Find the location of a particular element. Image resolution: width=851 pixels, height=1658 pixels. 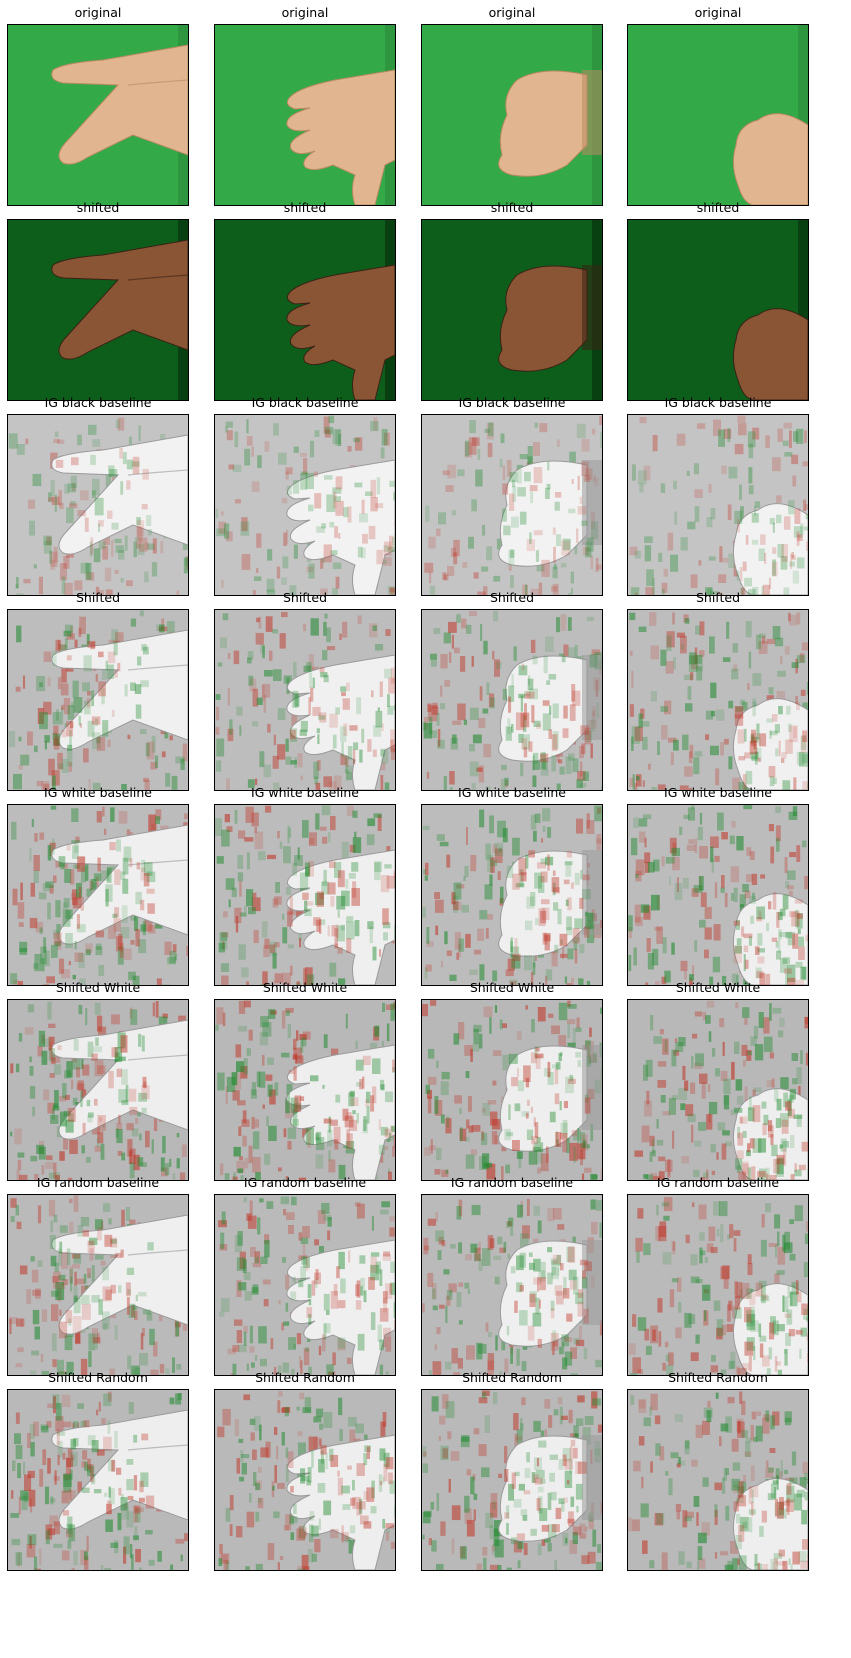

figure-panel: Shifted Random is located at coordinates (98, 1470).